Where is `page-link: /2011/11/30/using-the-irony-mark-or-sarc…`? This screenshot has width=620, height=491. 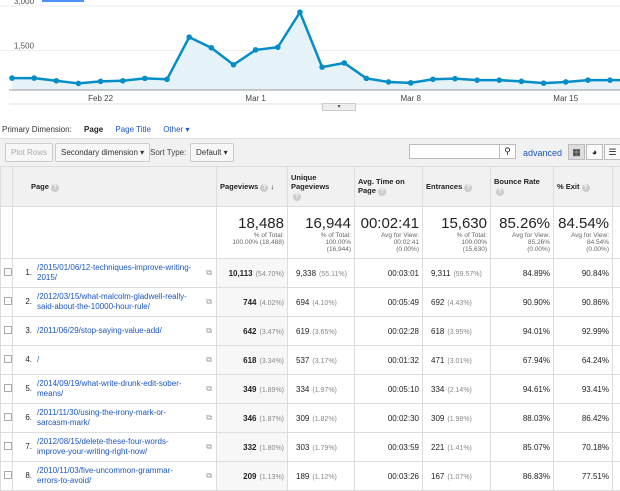
page-link: /2011/11/30/using-the-irony-mark-or-sarc… is located at coordinates (116, 418).